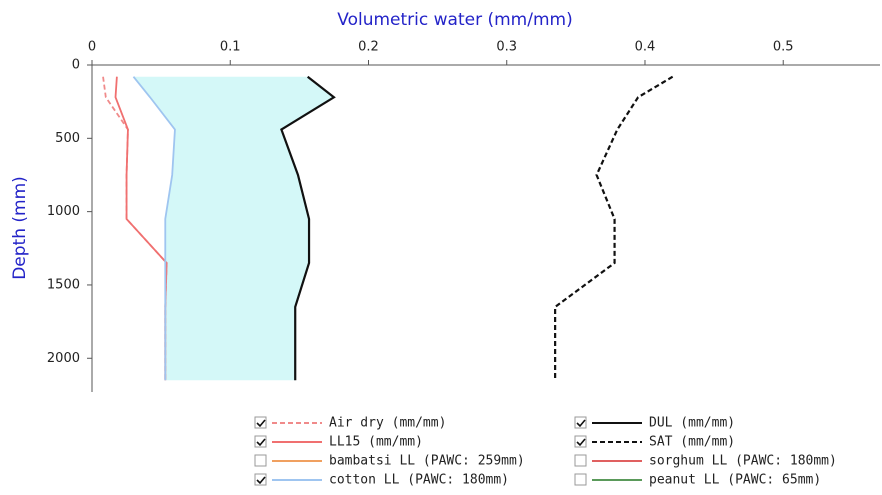 This screenshot has height=495, width=882. I want to click on y-axis-title: Depth (mm), so click(20, 228).